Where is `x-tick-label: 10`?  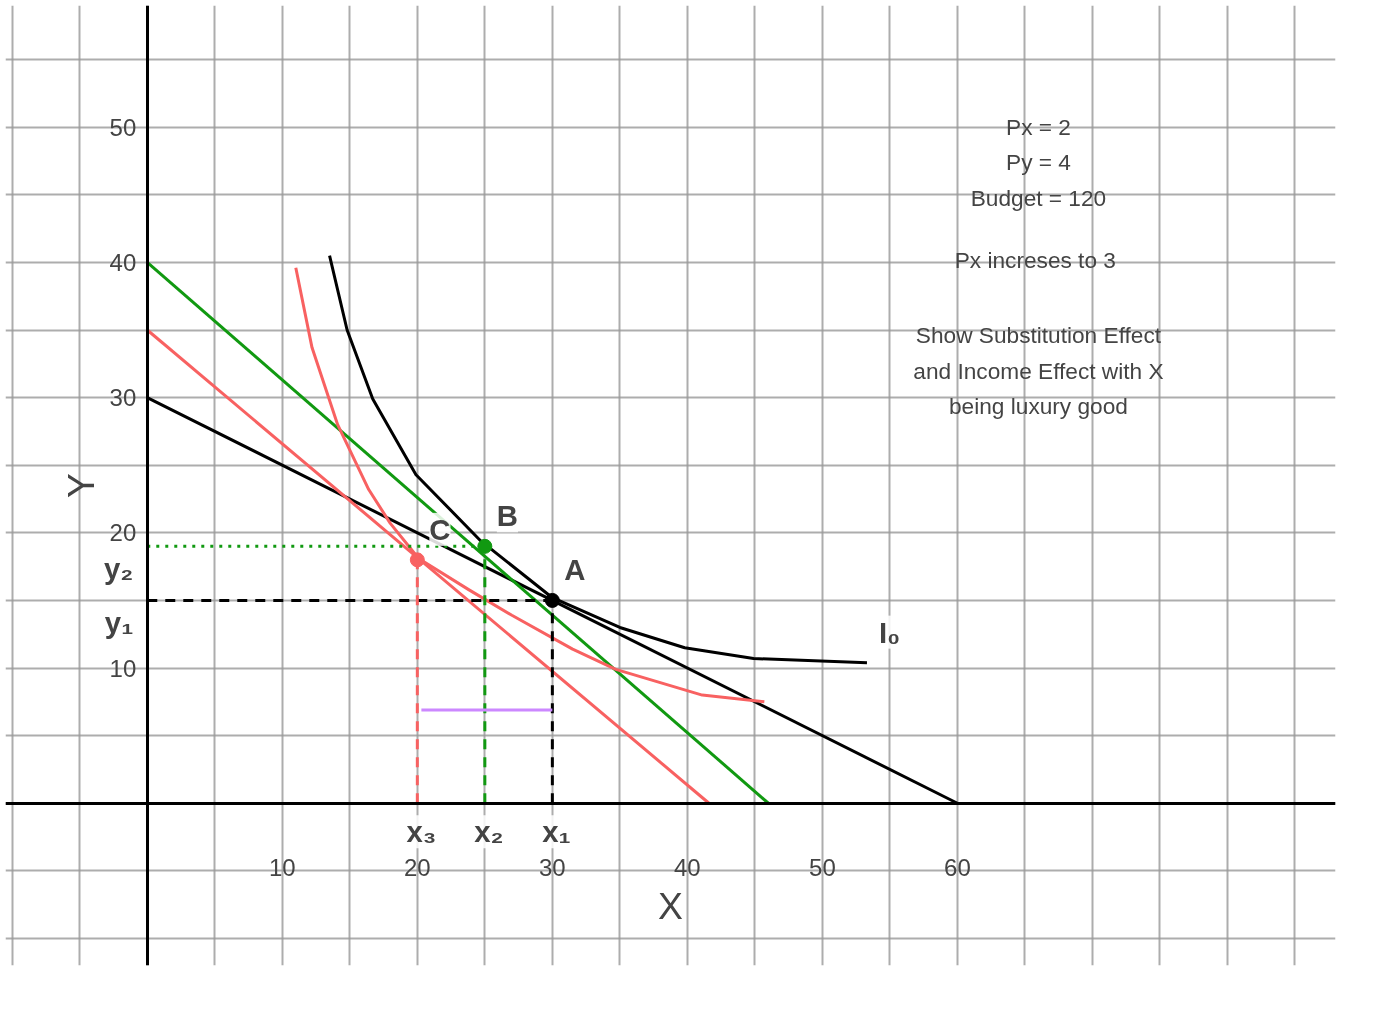 x-tick-label: 10 is located at coordinates (282, 868).